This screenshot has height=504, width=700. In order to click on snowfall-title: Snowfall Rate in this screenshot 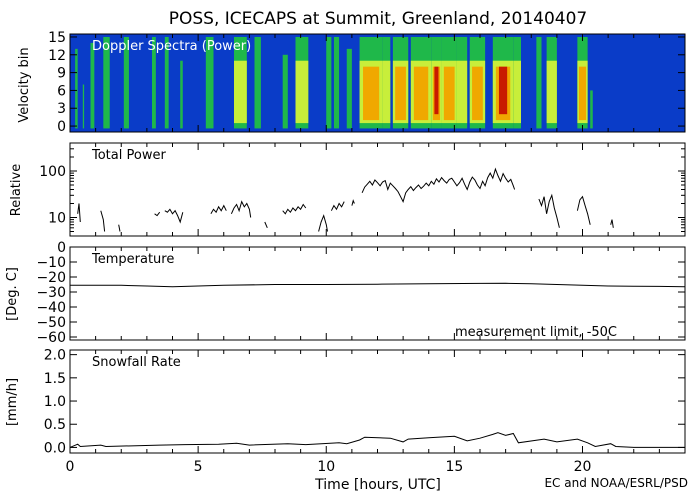, I will do `click(136, 362)`.